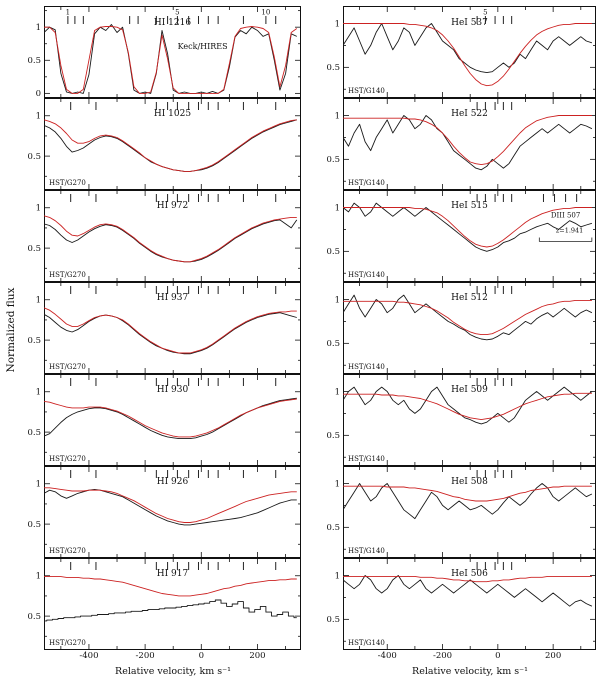  I want to click on panel-hei-522: 0.5 1 HeI 522 HST/G140, so click(461, 144).